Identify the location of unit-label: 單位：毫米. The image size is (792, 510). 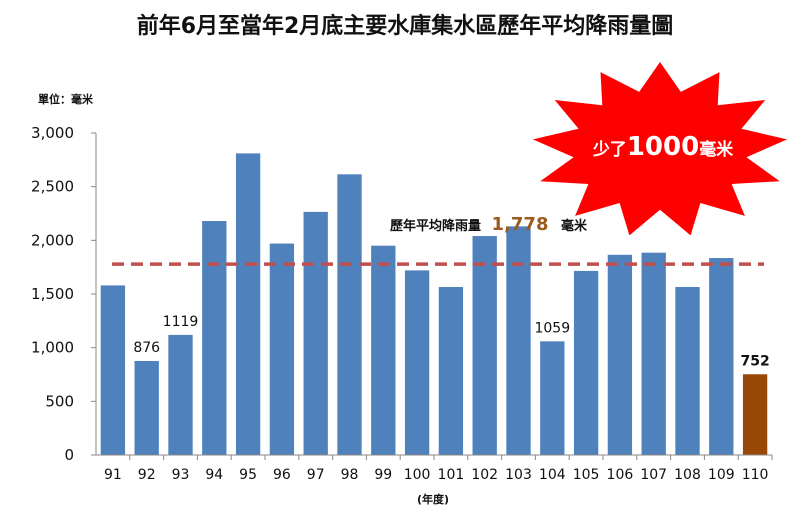
(66, 99).